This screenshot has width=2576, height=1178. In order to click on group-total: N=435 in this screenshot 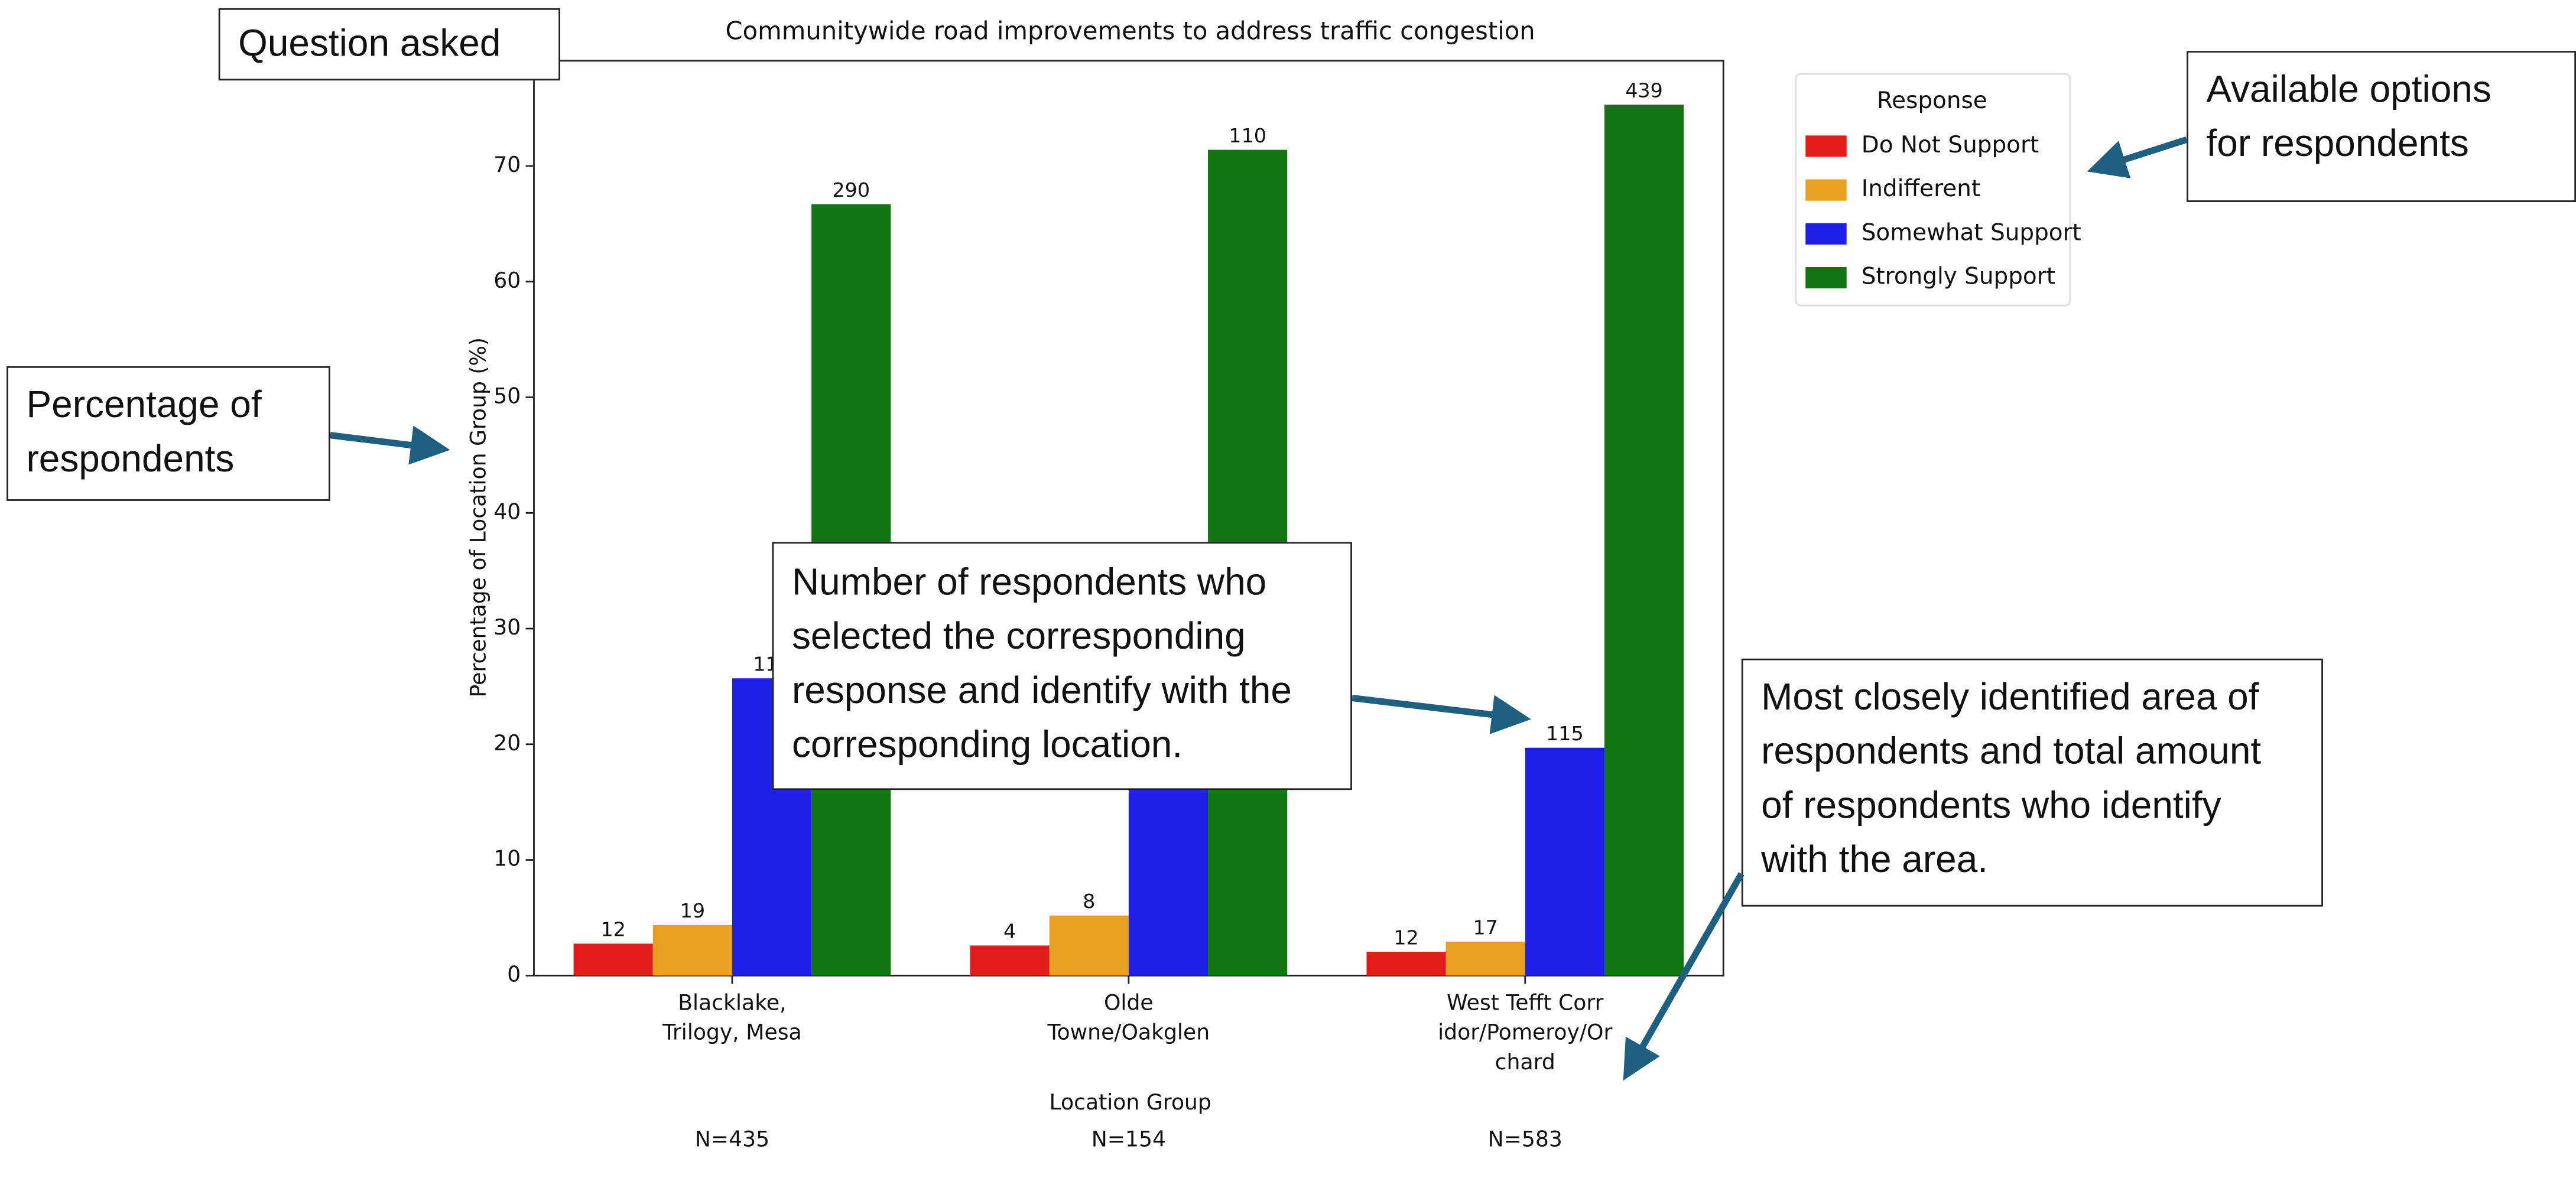, I will do `click(732, 1140)`.